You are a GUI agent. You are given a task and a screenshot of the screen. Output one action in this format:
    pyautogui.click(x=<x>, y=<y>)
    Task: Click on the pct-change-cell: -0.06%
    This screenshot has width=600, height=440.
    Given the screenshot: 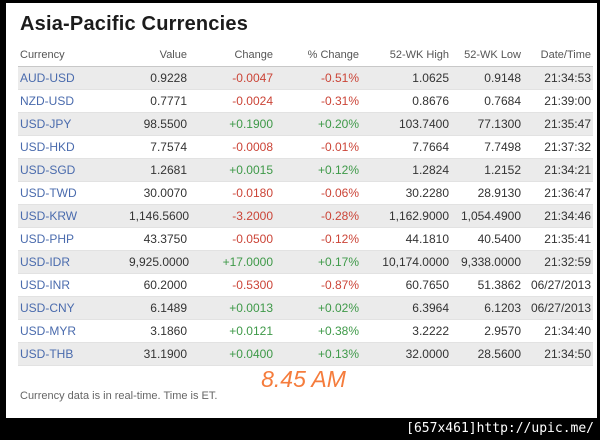 What is the action you would take?
    pyautogui.click(x=318, y=193)
    